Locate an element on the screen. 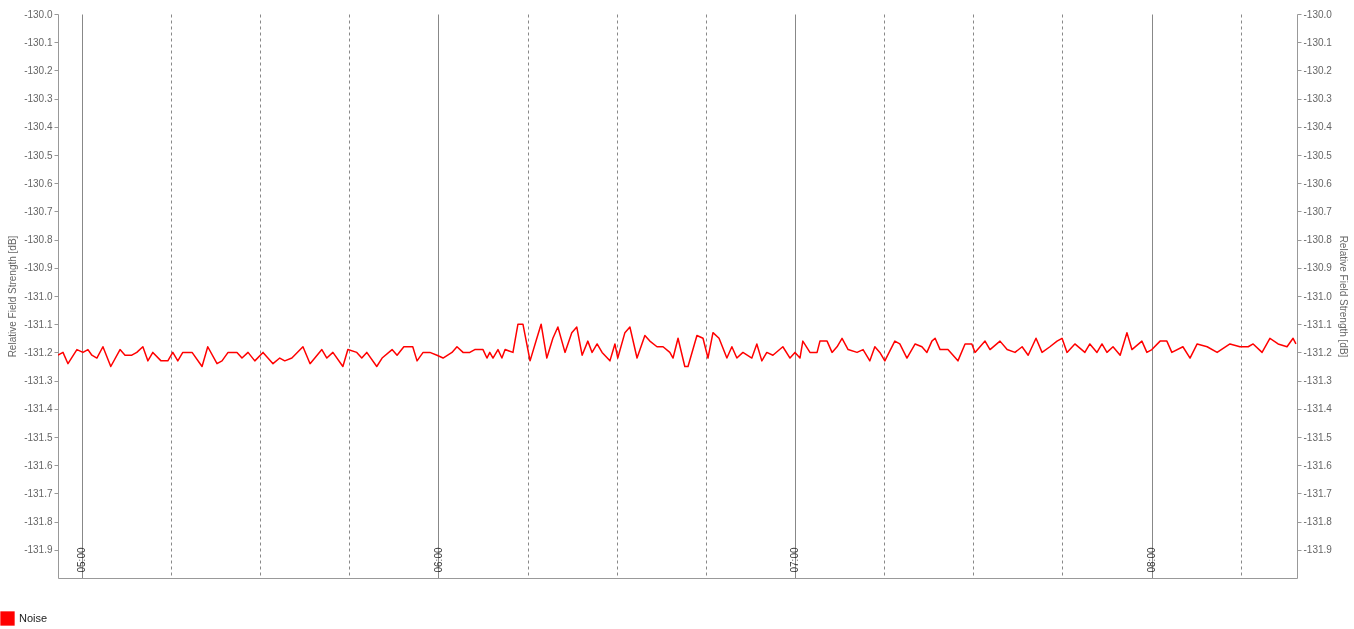 The width and height of the screenshot is (1354, 629). y2-tick-label: -130.7 is located at coordinates (1318, 211).